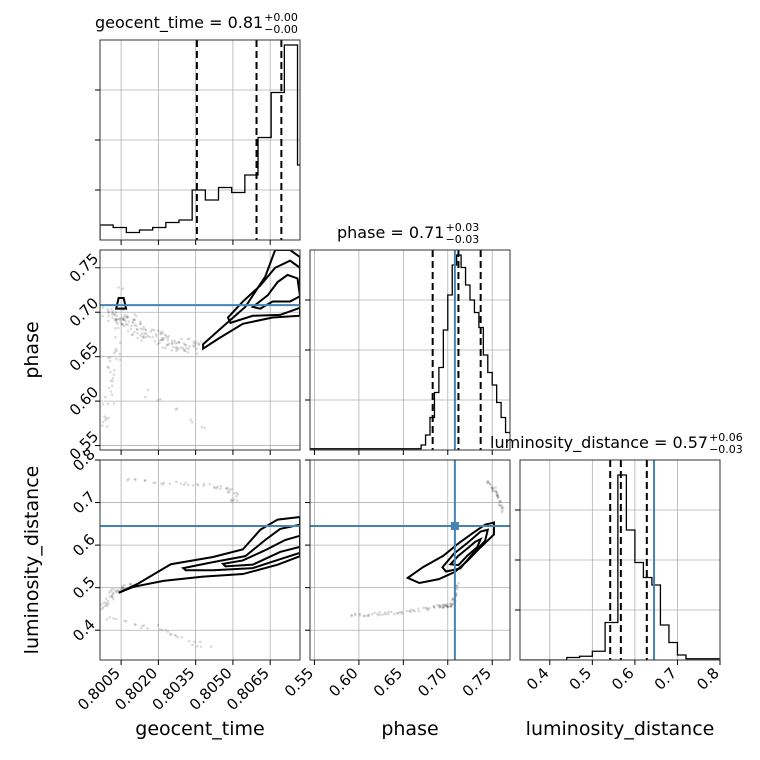  Describe the element at coordinates (281, 17) in the screenshot. I see `title-upper-error: +0.00` at that location.